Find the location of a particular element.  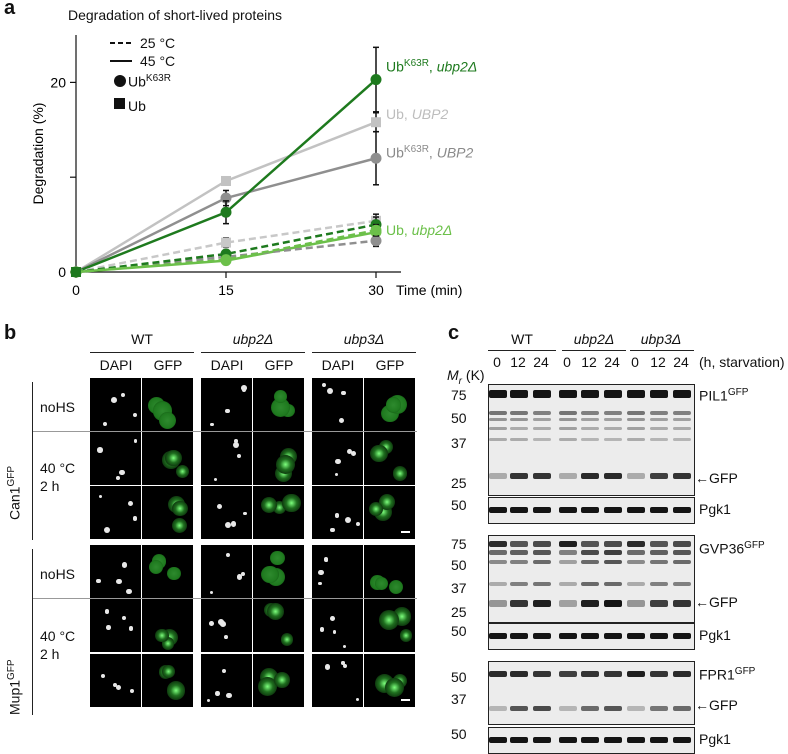

panel-c-strain-ubp2: ubp2Δ is located at coordinates (594, 339).